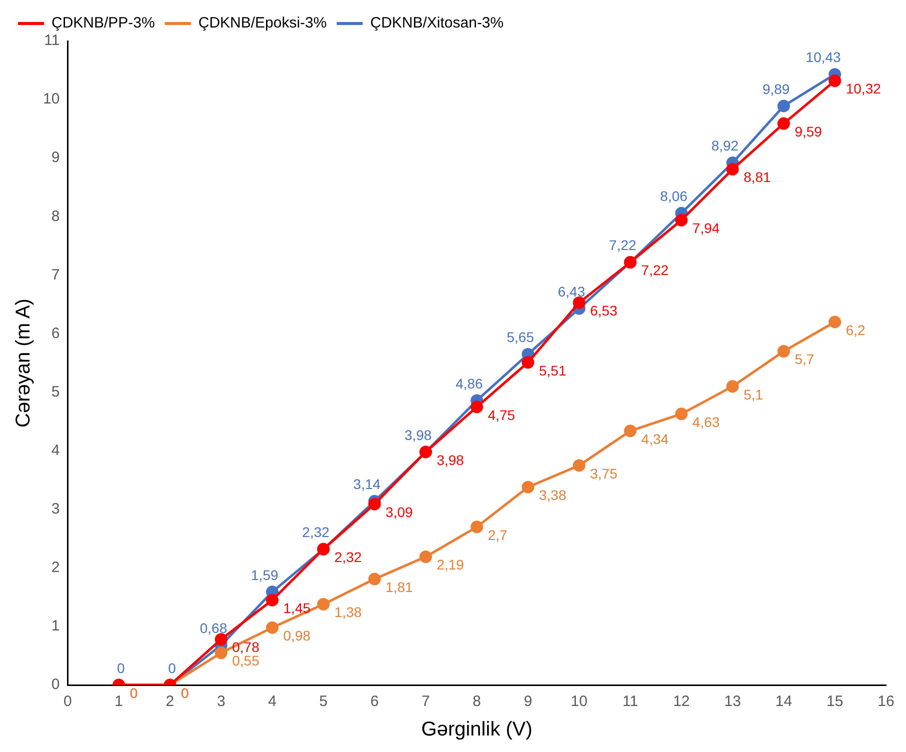  Describe the element at coordinates (55, 216) in the screenshot. I see `y-tick-label: 8` at that location.